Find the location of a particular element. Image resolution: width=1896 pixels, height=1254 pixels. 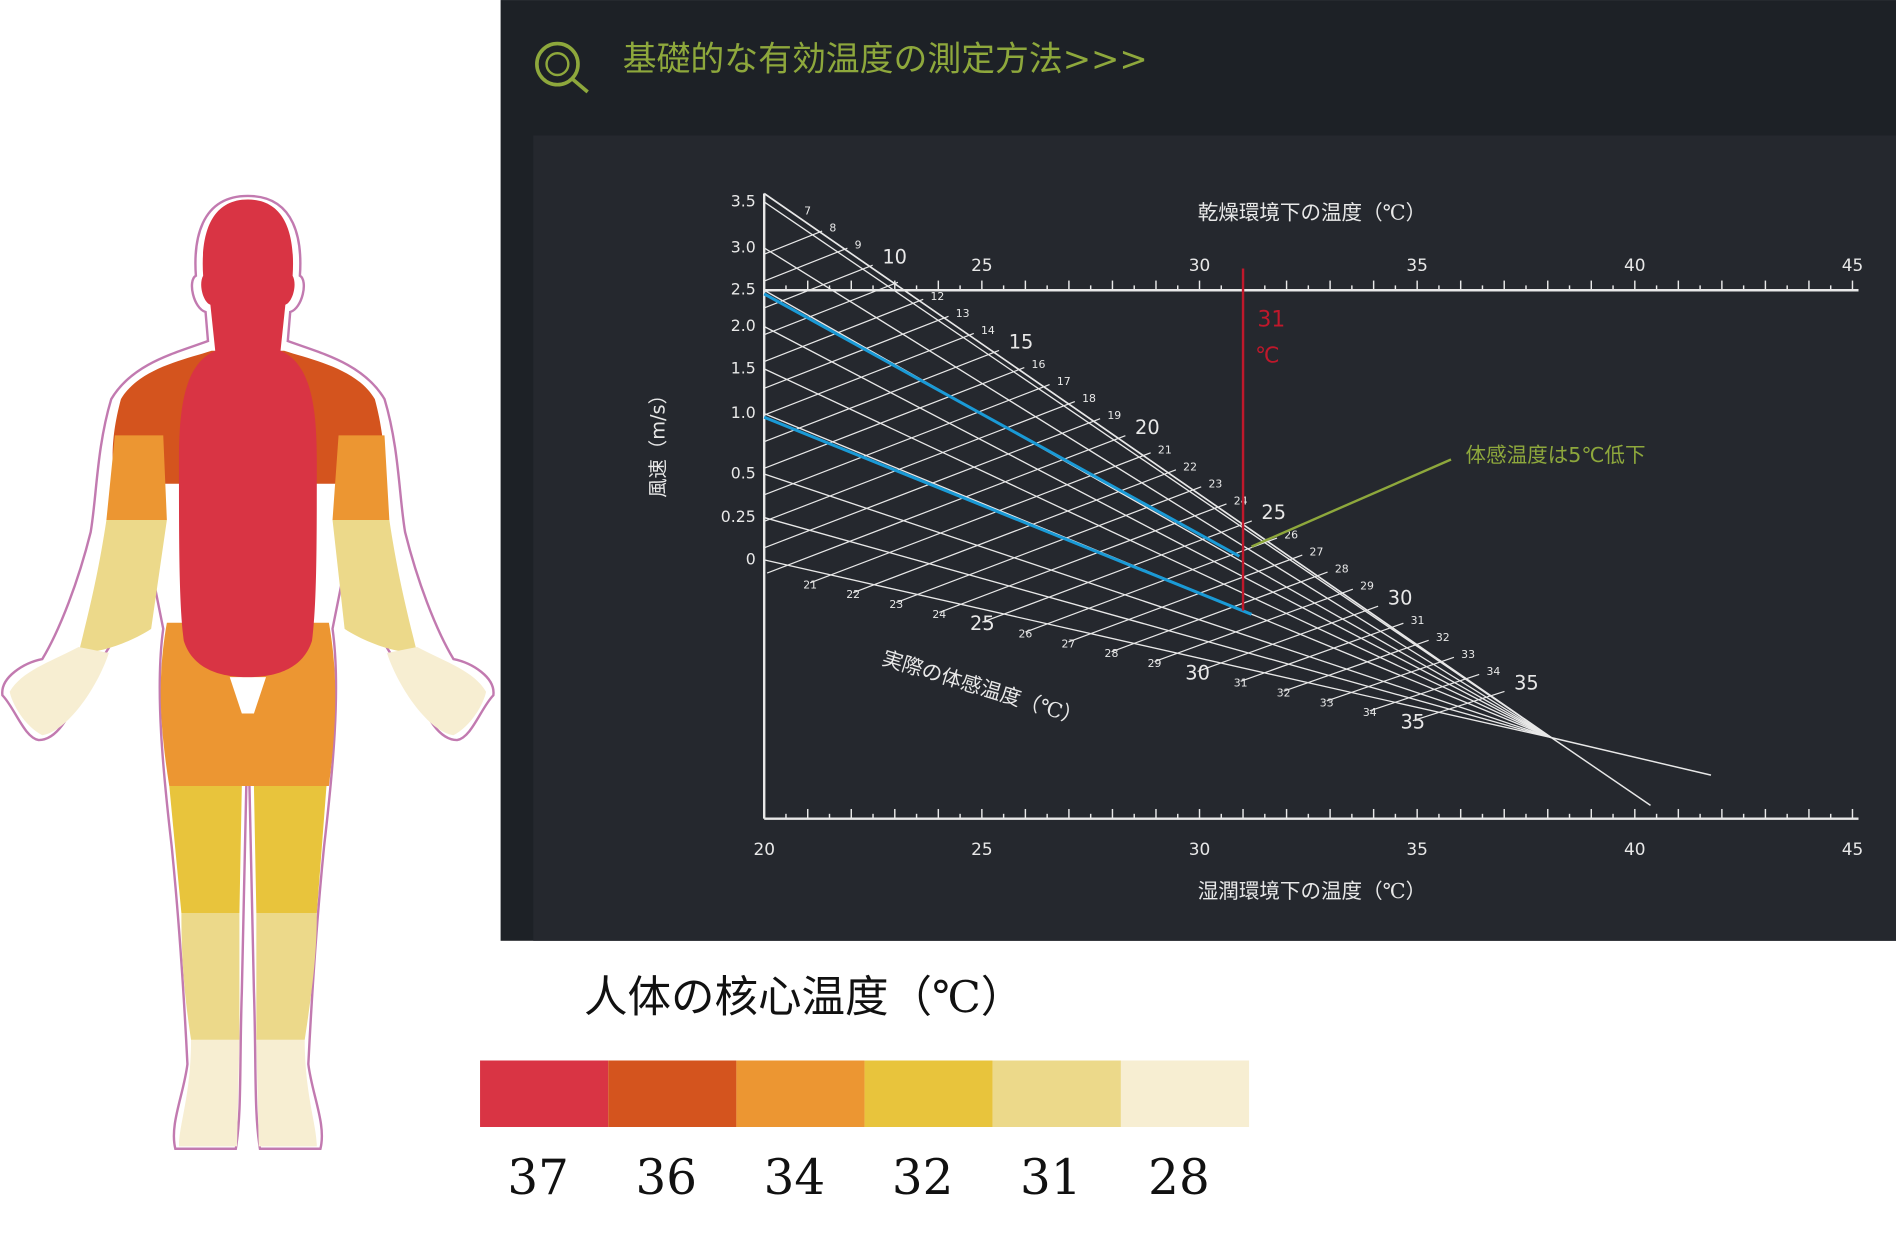

lower-scale-label: 33 is located at coordinates (1327, 702).